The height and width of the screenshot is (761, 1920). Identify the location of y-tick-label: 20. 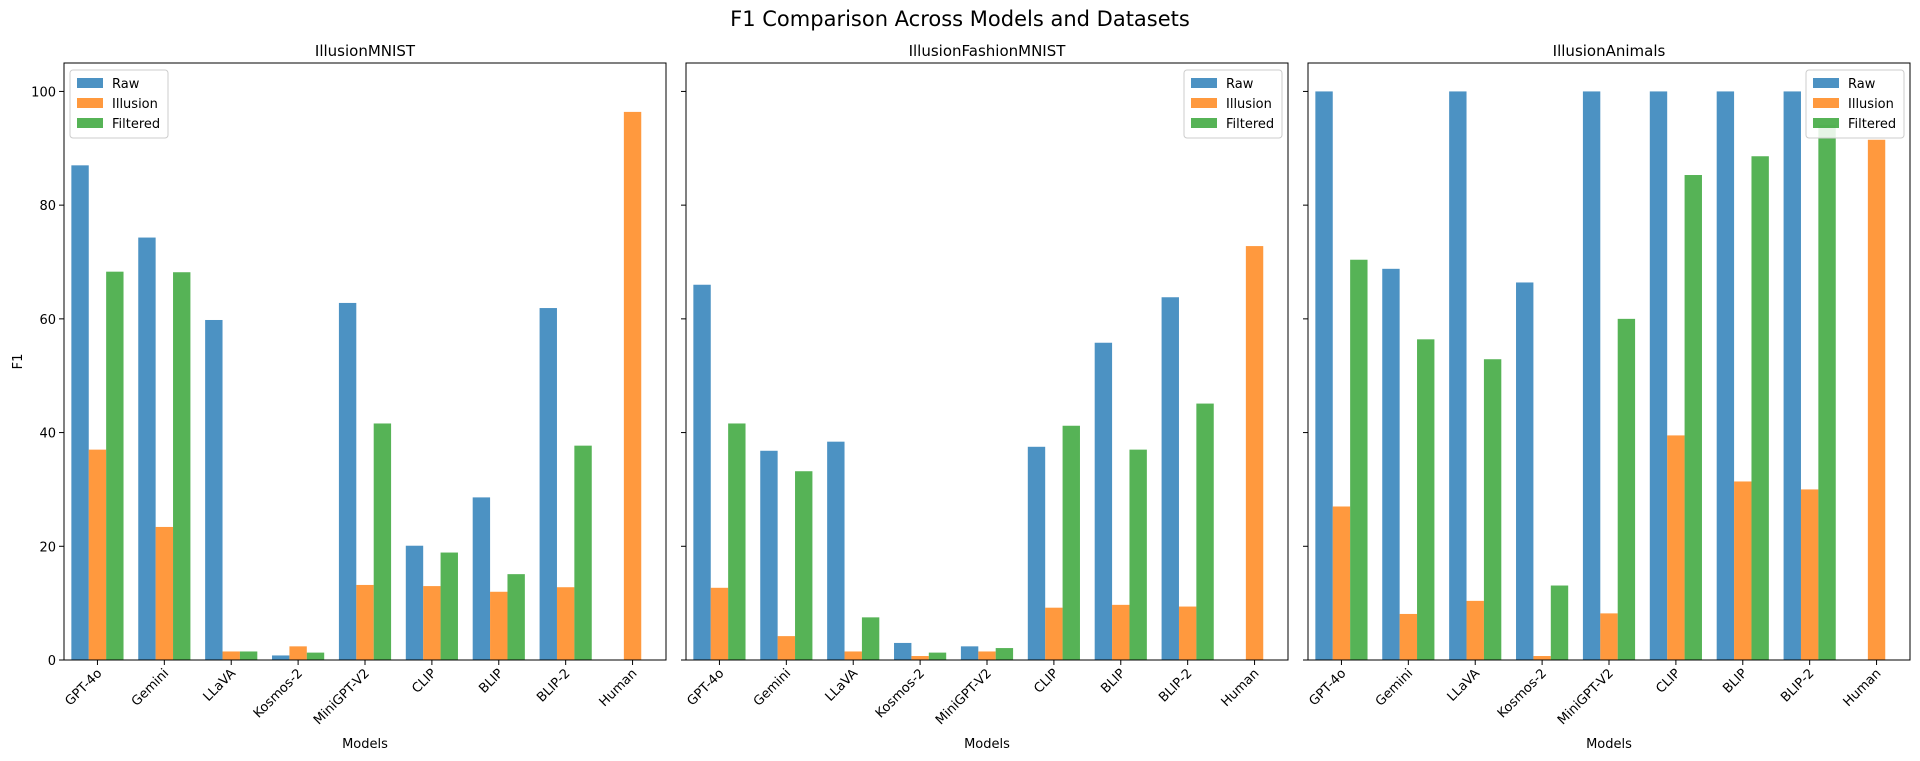
(47, 547).